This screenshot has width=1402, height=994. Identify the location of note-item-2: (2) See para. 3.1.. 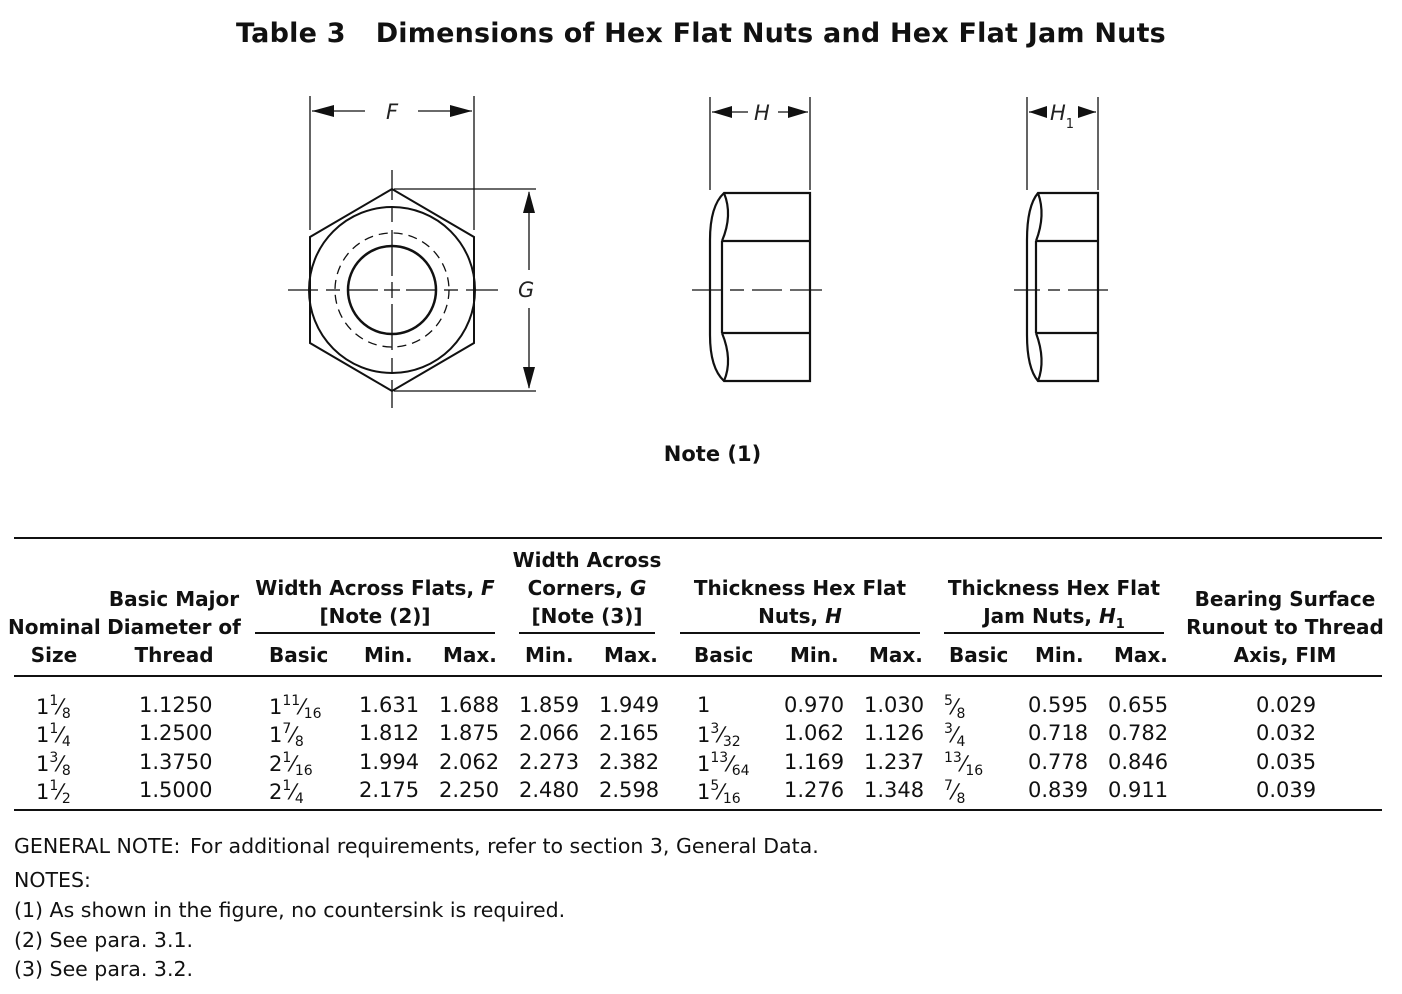
(104, 940).